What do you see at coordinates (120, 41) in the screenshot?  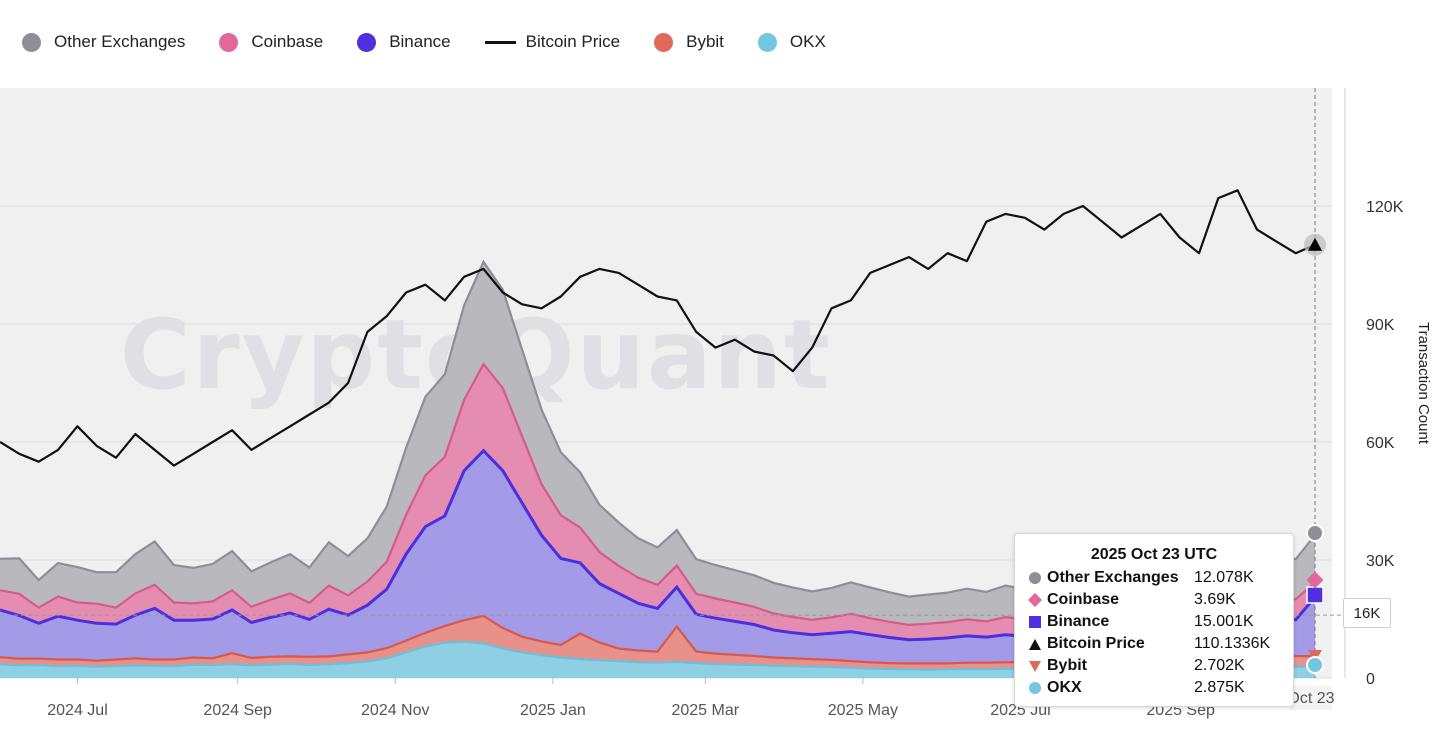 I see `legend-label: Other Exchanges` at bounding box center [120, 41].